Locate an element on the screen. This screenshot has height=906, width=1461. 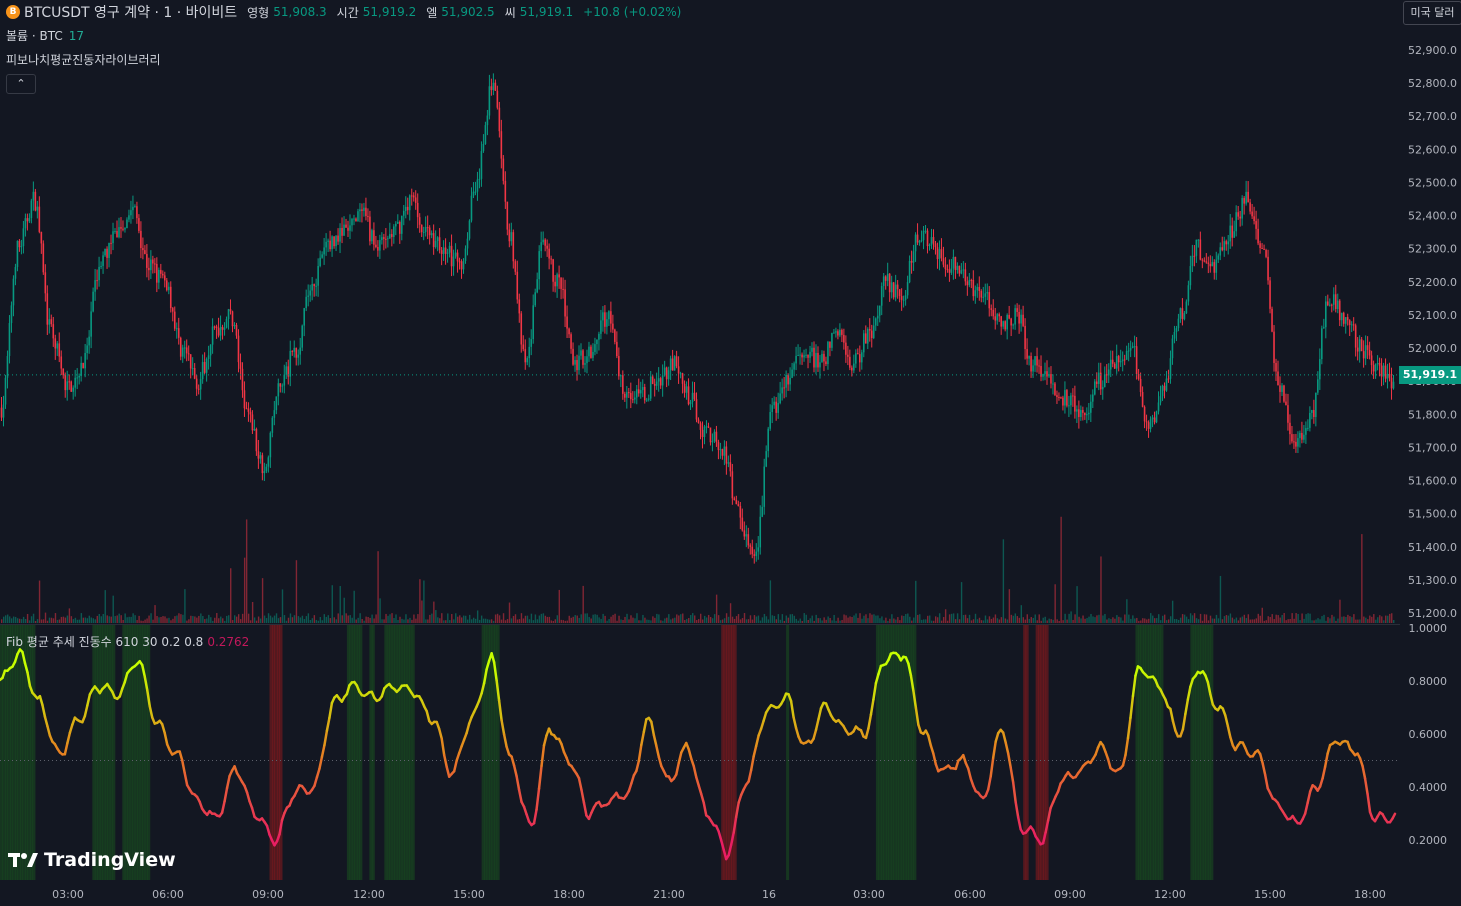
library-legend: 피보나치평균진동자라이브러리 is located at coordinates (83, 60).